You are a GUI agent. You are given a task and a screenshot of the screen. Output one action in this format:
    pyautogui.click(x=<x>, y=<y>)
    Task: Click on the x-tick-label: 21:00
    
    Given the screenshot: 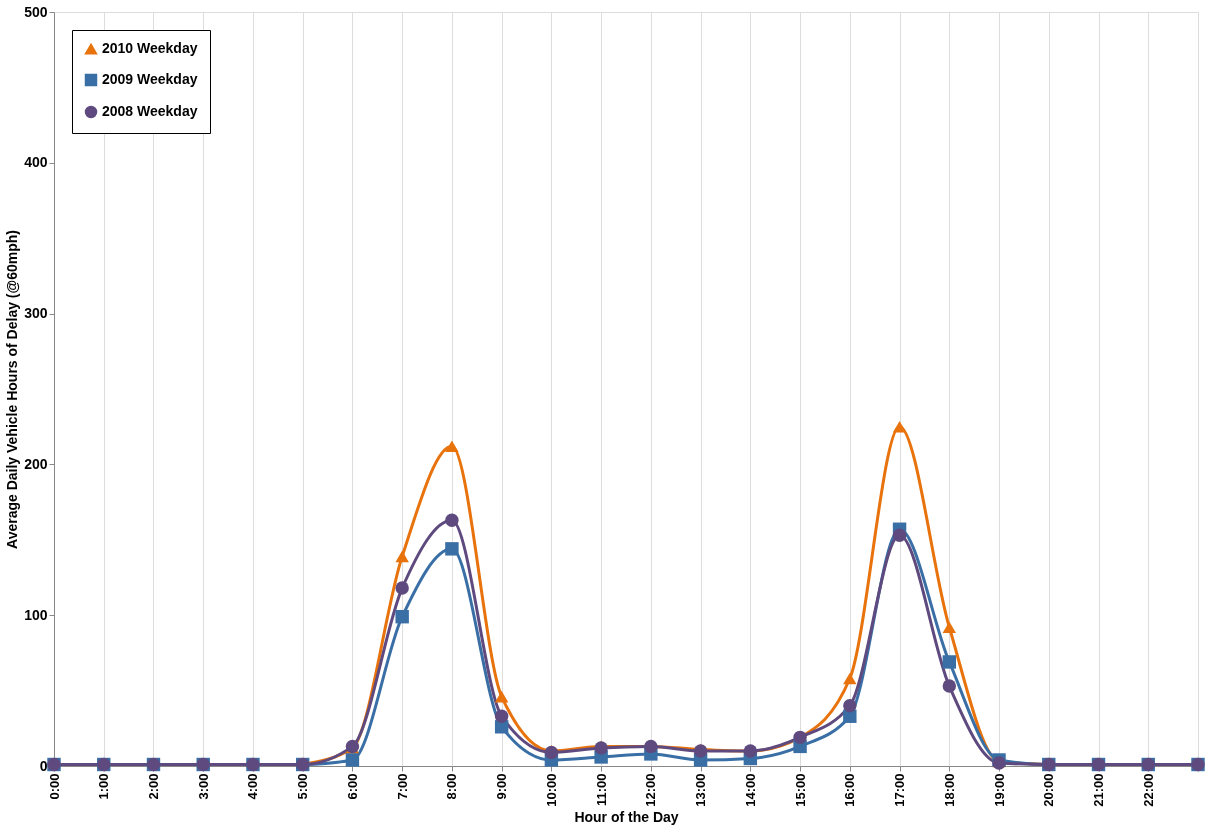 What is the action you would take?
    pyautogui.click(x=1099, y=790)
    